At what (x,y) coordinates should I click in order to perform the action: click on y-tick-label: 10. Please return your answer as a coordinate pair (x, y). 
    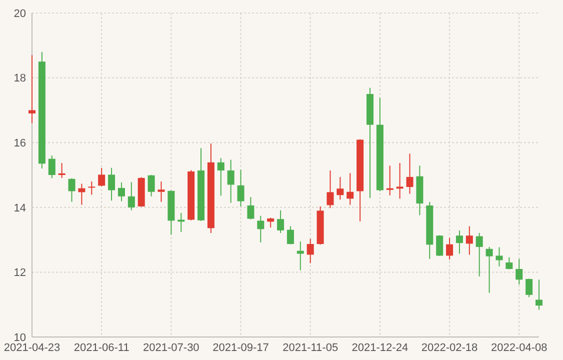
    Looking at the image, I should click on (20, 338).